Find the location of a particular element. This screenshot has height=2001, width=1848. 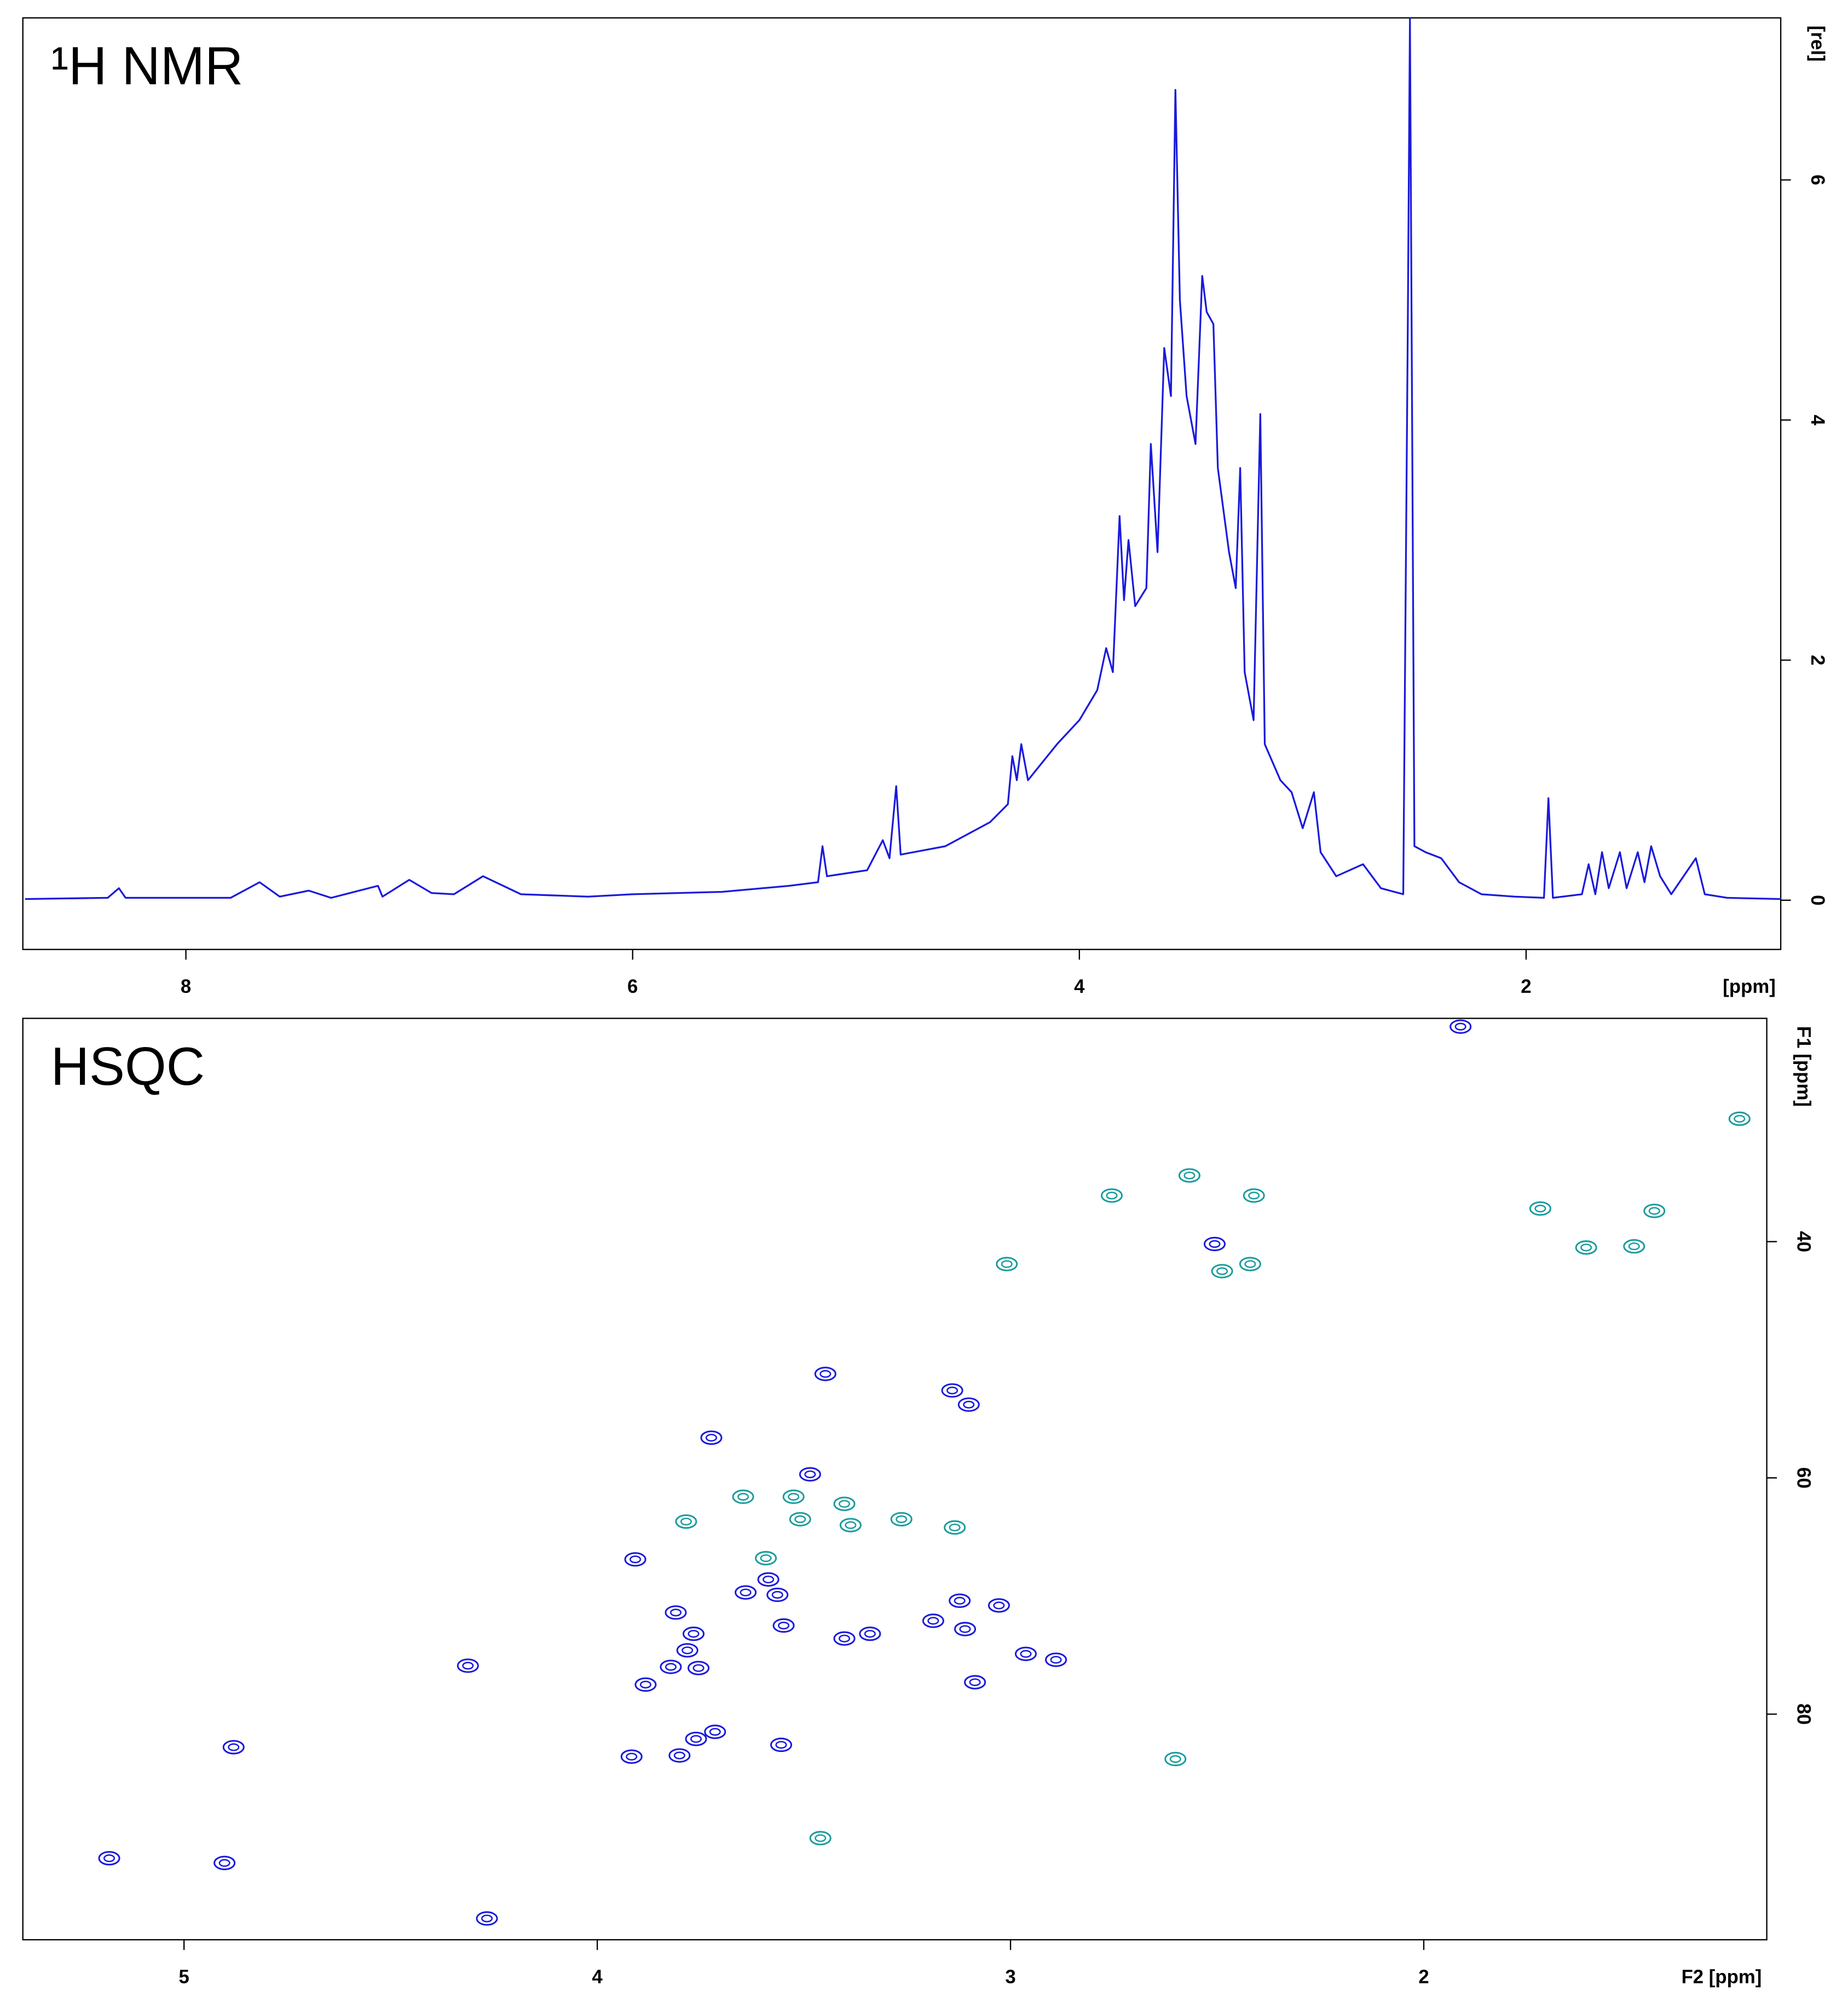

y-axis-label: [rel] is located at coordinates (1818, 44).